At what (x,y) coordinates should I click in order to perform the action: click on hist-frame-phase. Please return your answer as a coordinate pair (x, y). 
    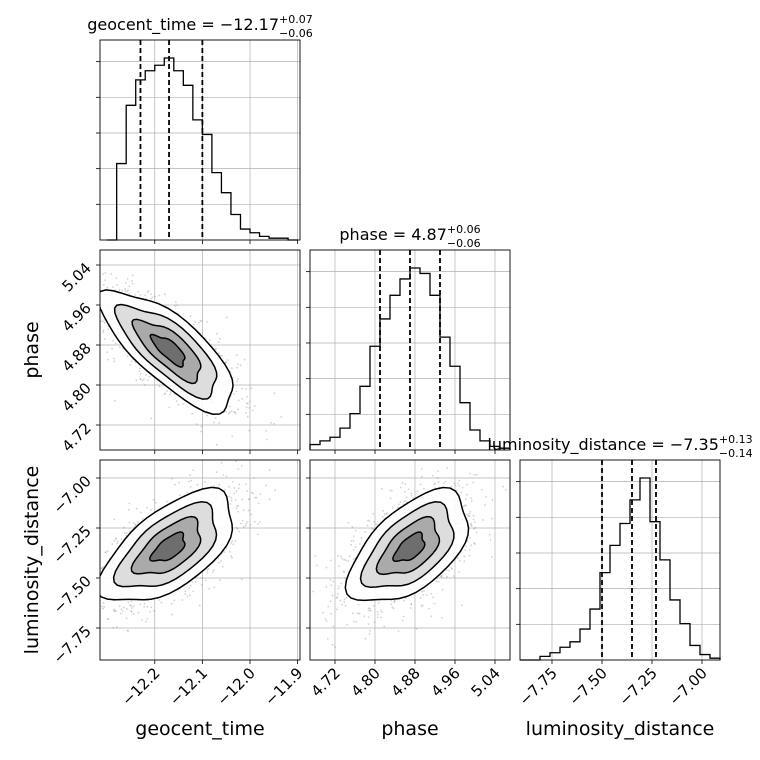
    Looking at the image, I should click on (410, 350).